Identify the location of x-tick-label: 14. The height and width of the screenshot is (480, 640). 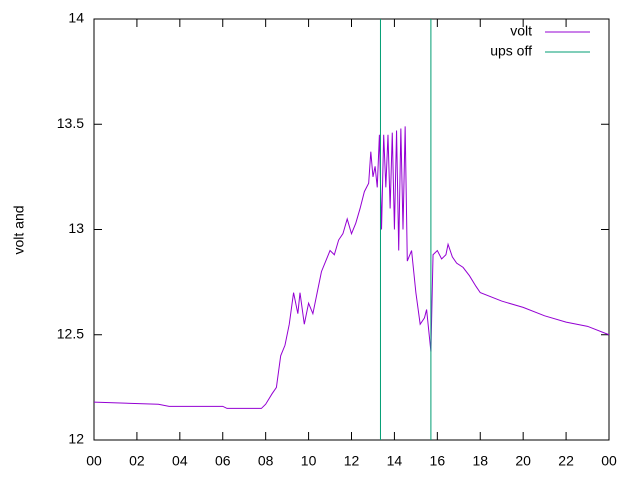
(395, 461).